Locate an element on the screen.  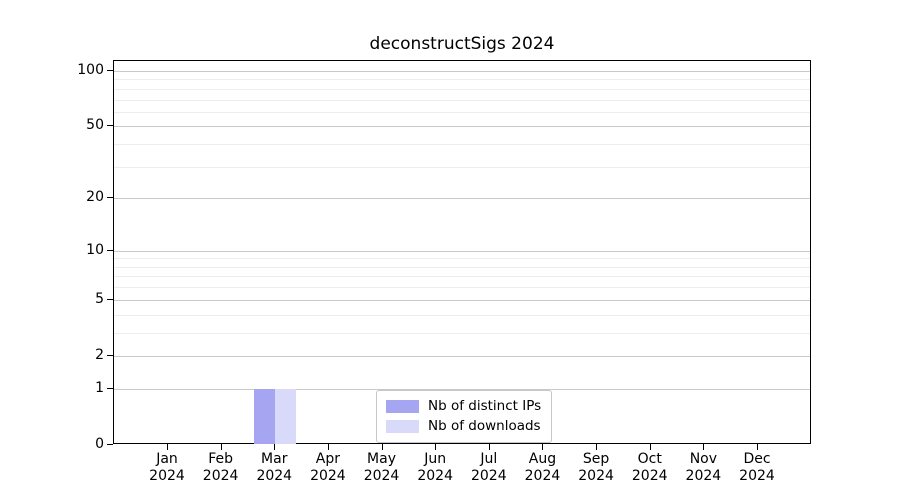
x-tick-label: Dec 2024 is located at coordinates (757, 467).